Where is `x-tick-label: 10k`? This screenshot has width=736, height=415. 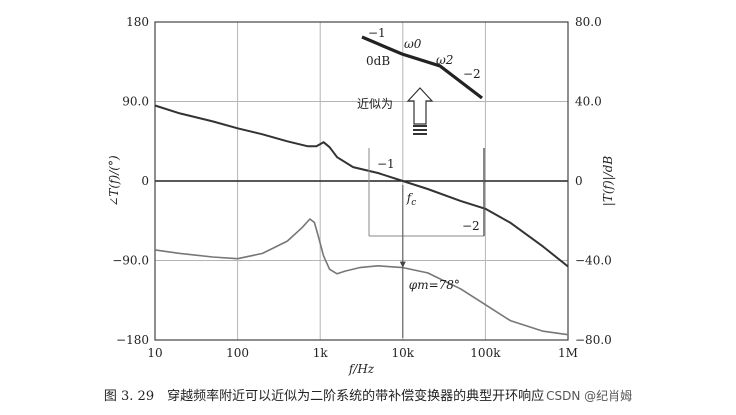 x-tick-label: 10k is located at coordinates (403, 353).